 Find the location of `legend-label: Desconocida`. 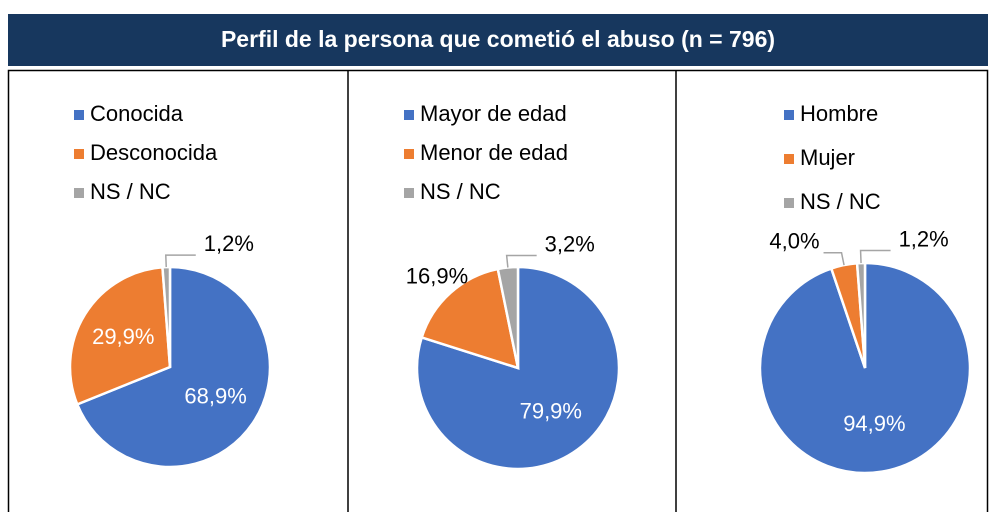

legend-label: Desconocida is located at coordinates (154, 152).